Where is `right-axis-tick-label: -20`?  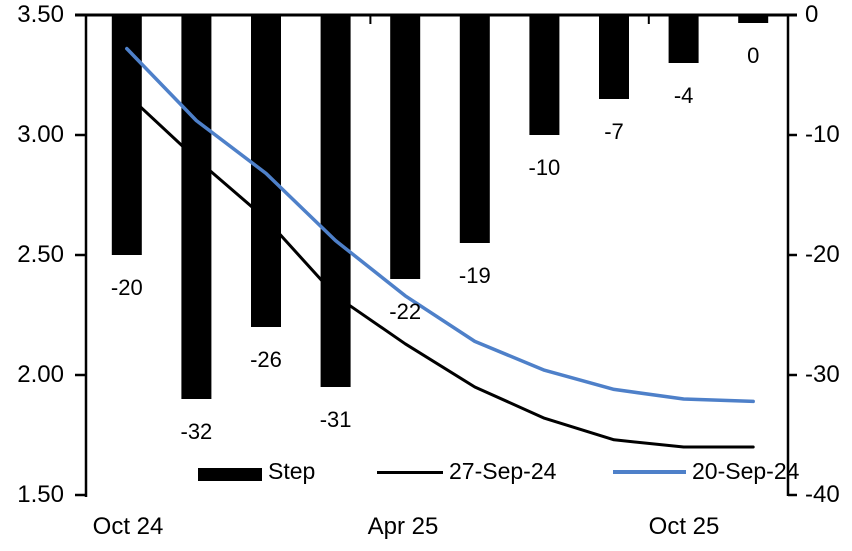
right-axis-tick-label: -20 is located at coordinates (822, 254).